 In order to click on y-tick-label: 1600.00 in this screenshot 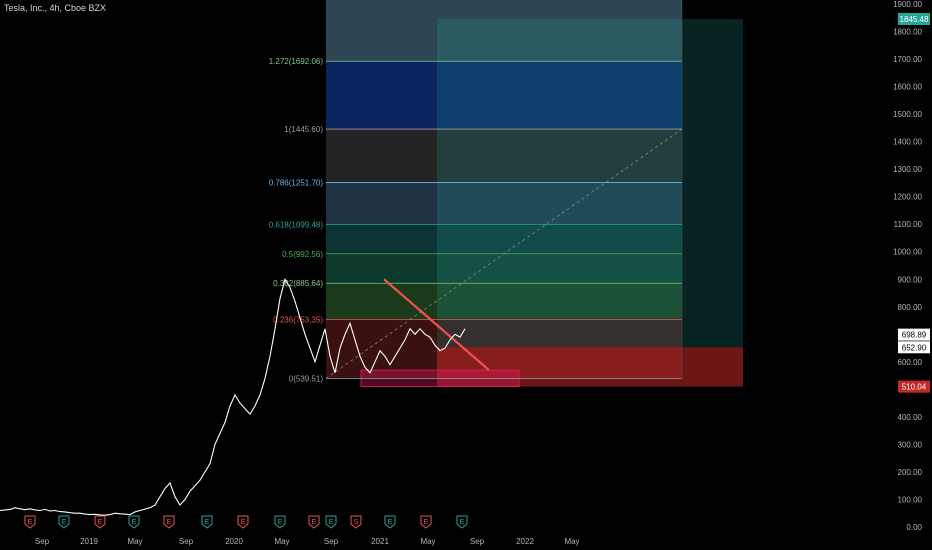, I will do `click(907, 87)`.